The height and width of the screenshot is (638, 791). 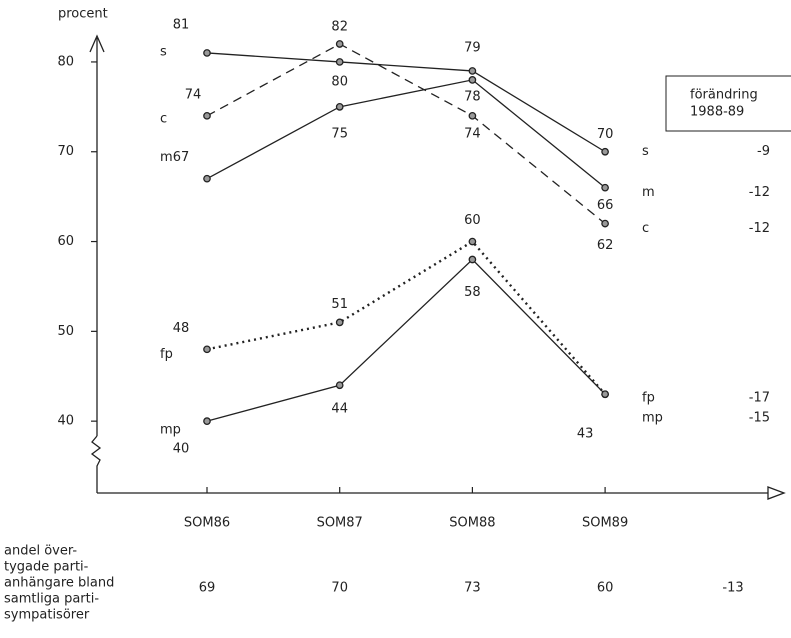 What do you see at coordinates (207, 523) in the screenshot?
I see `x-tick-label: SOM86` at bounding box center [207, 523].